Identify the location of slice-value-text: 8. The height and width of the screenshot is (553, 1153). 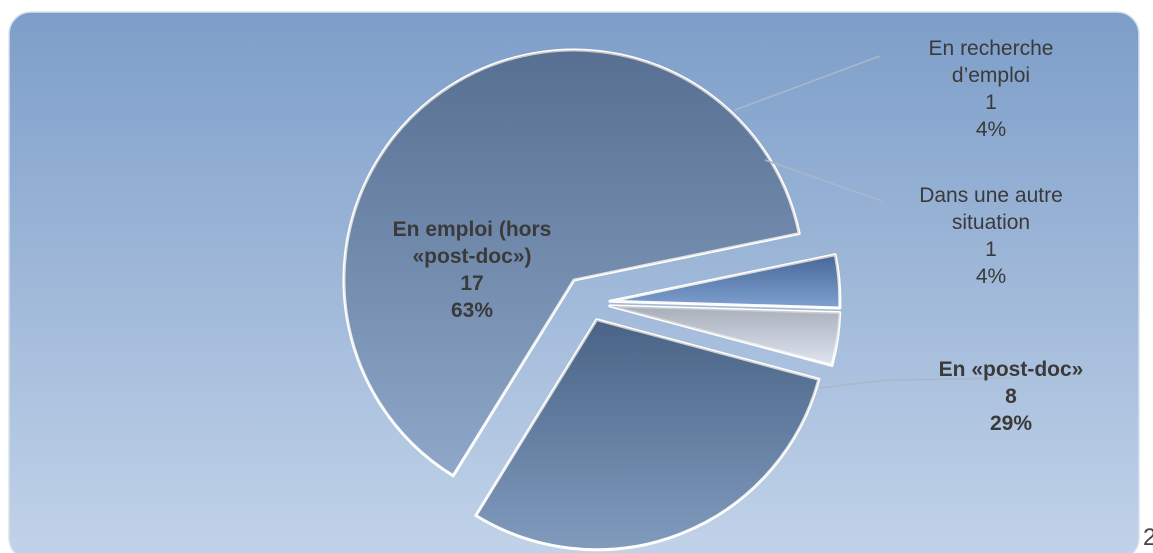
(1011, 396).